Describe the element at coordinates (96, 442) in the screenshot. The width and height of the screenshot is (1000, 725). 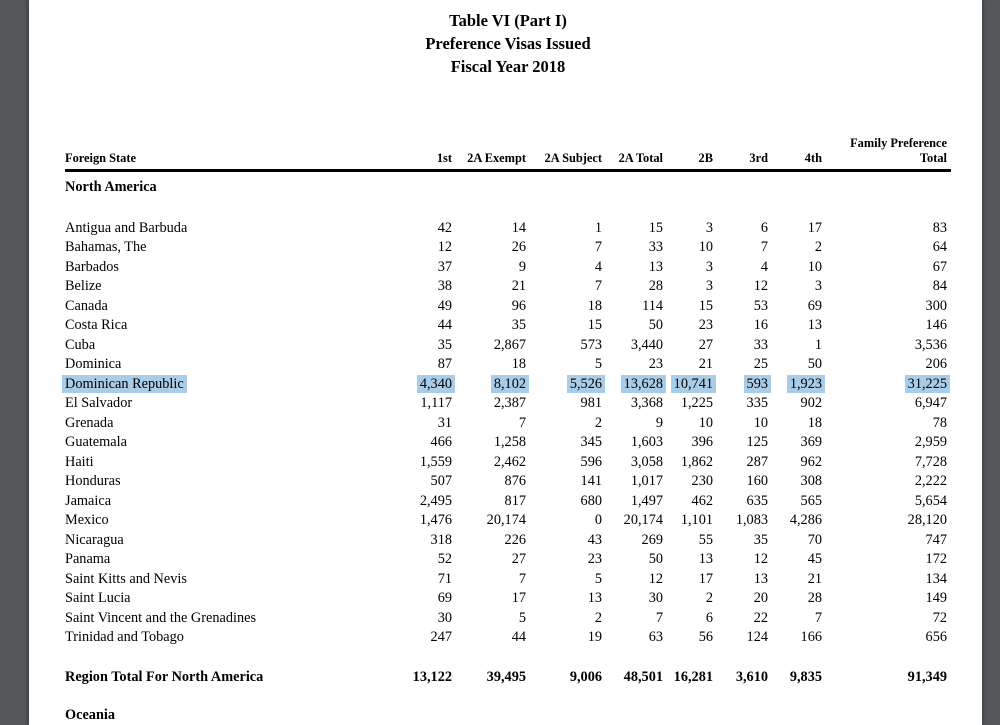
I see `foreign-state-label: Guatemala` at that location.